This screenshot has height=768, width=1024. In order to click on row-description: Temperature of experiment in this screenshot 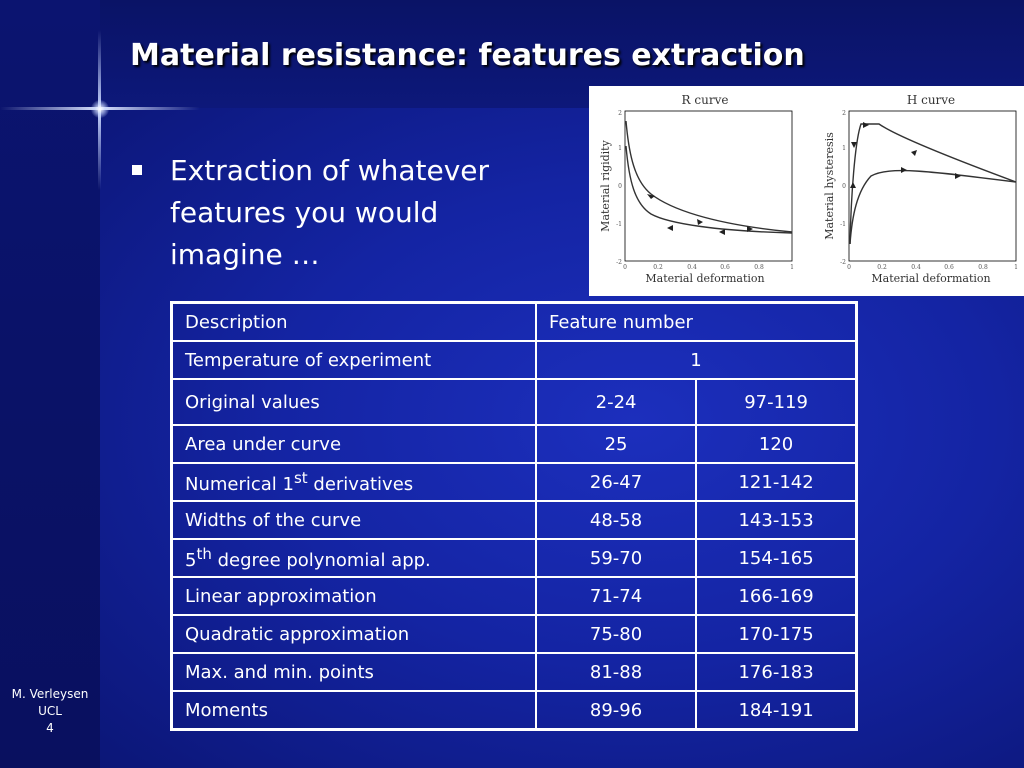, I will do `click(353, 360)`.